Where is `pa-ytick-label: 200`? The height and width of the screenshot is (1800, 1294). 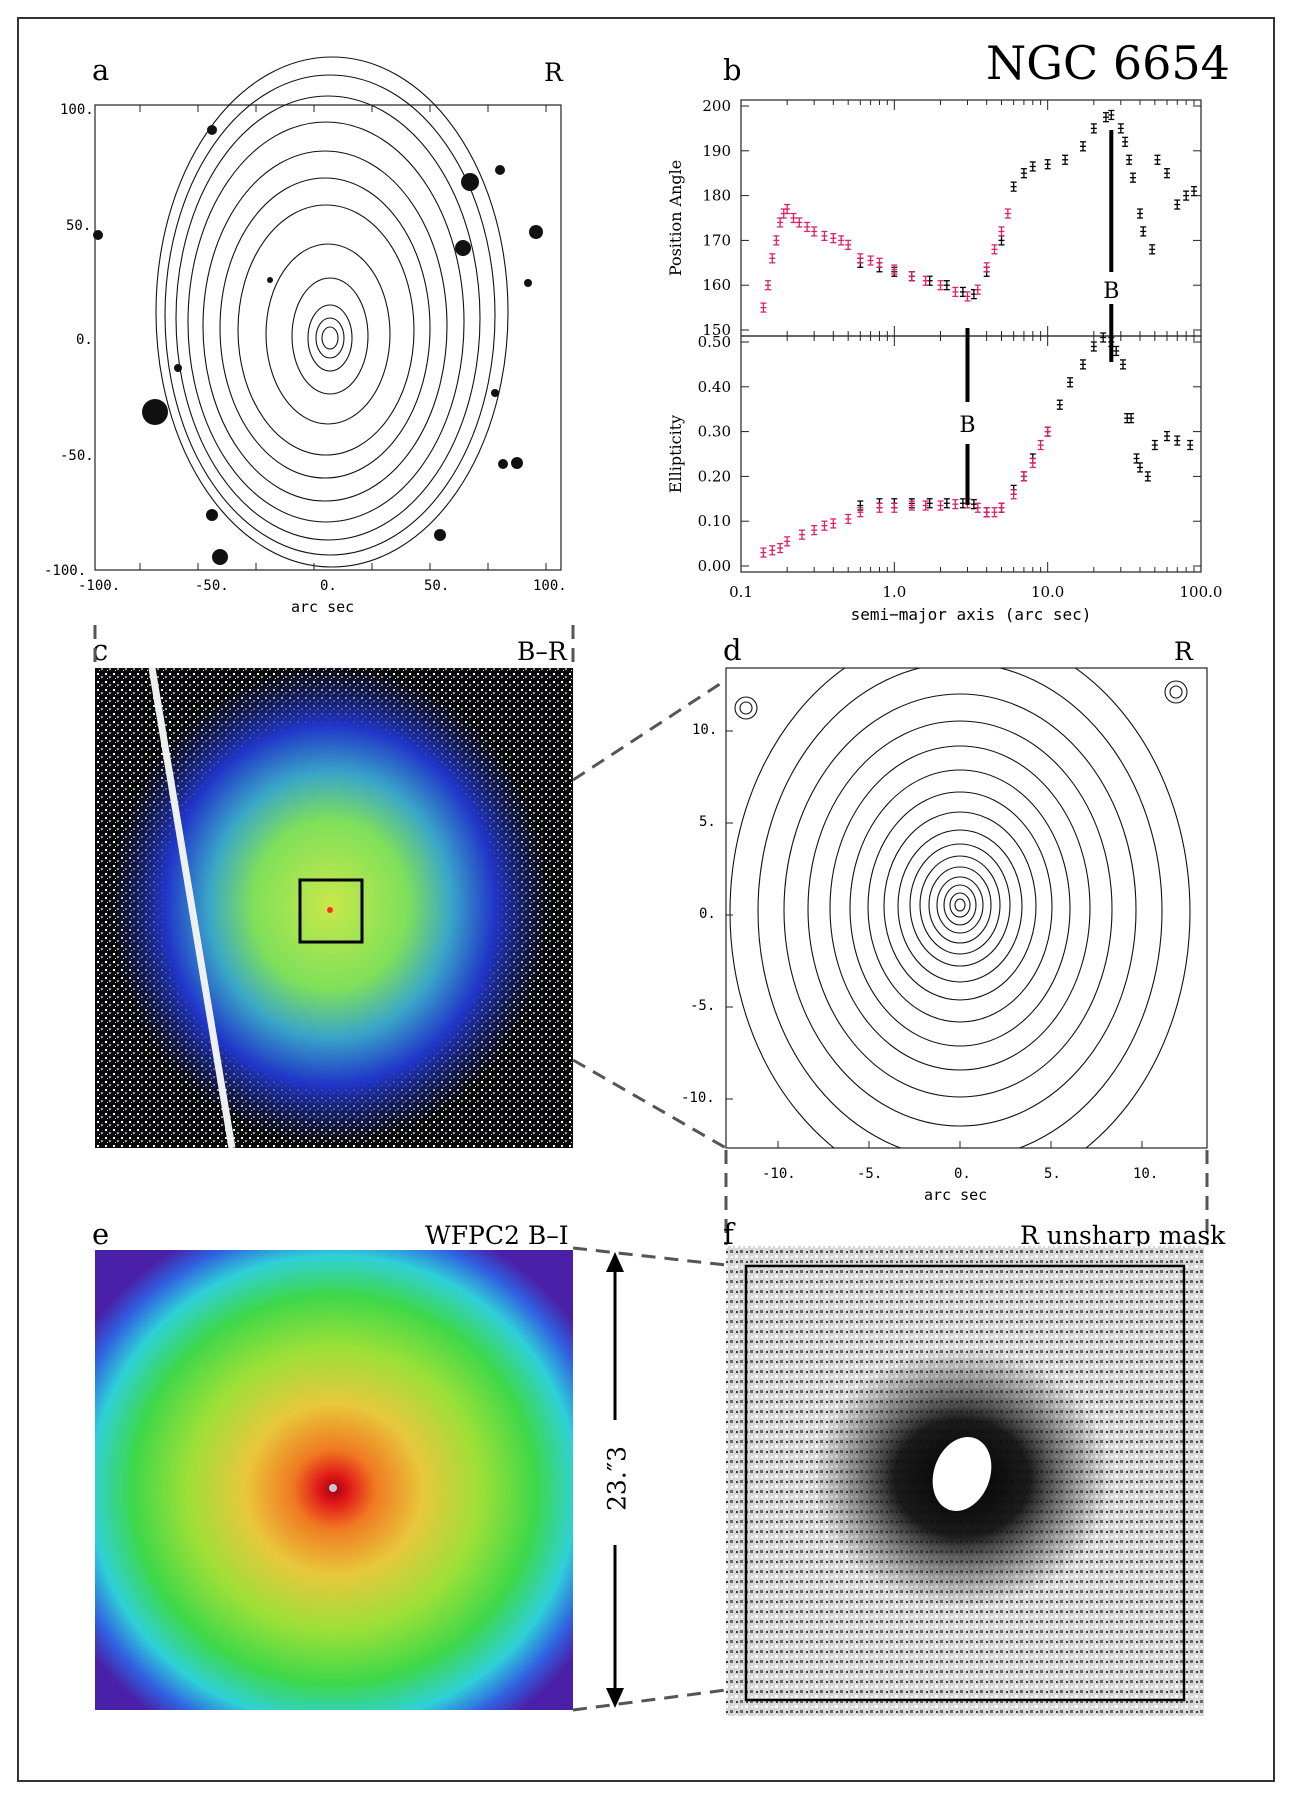 pa-ytick-label: 200 is located at coordinates (716, 106).